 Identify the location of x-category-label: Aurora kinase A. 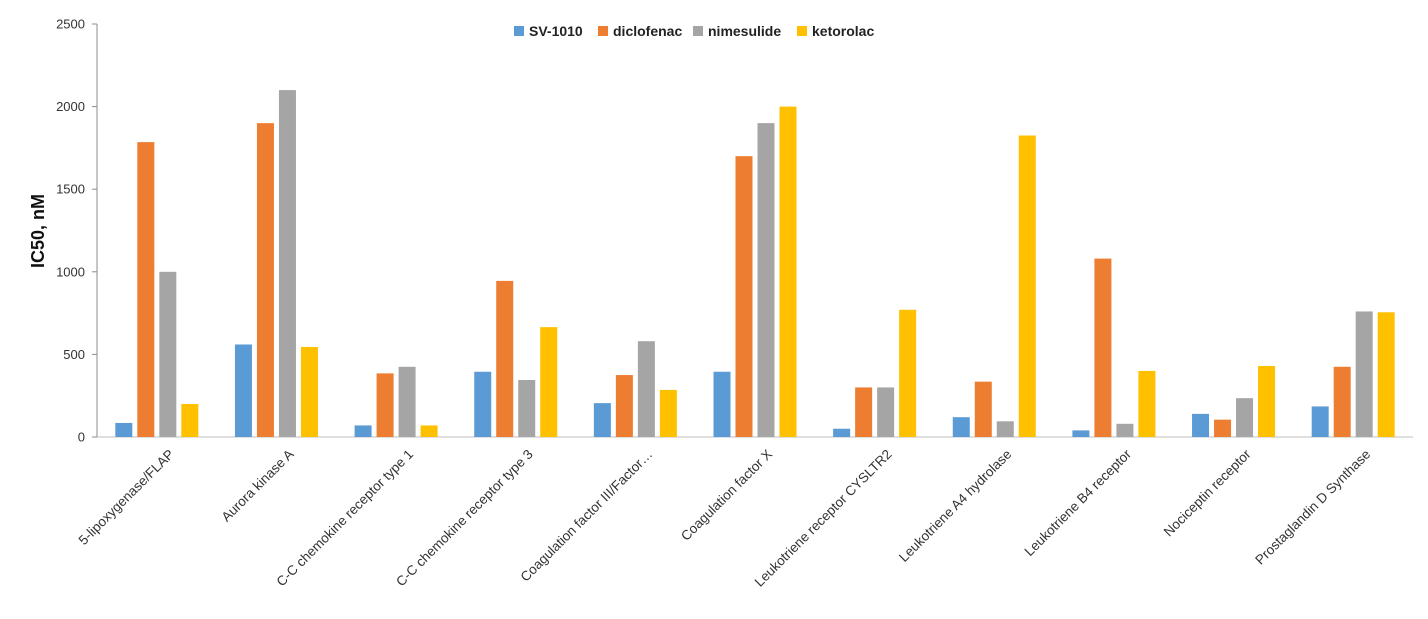
(258, 486).